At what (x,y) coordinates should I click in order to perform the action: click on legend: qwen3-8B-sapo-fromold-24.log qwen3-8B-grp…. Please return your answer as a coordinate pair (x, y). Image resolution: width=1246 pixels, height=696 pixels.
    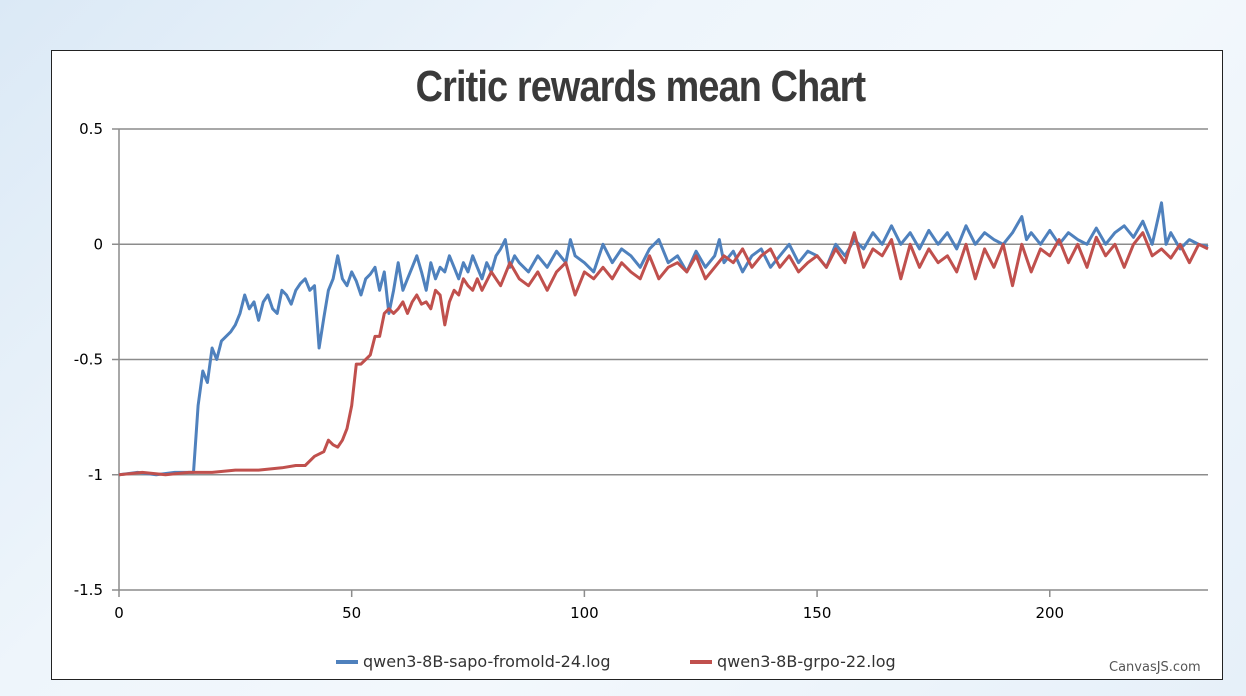
    Looking at the image, I should click on (616, 661).